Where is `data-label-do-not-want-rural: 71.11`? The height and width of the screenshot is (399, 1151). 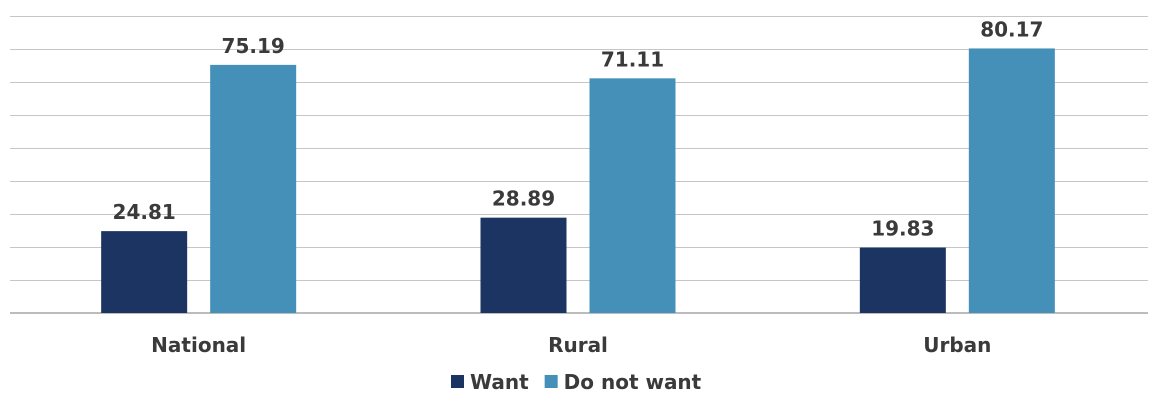 data-label-do-not-want-rural: 71.11 is located at coordinates (632, 59).